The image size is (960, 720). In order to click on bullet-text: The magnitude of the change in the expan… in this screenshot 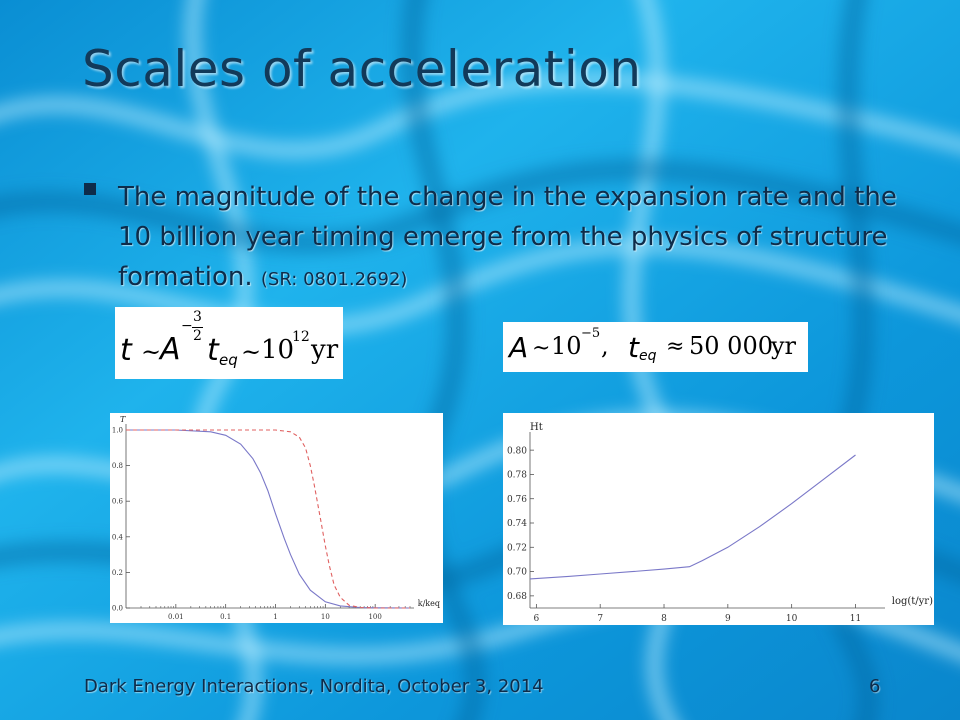, I will do `click(508, 238)`.